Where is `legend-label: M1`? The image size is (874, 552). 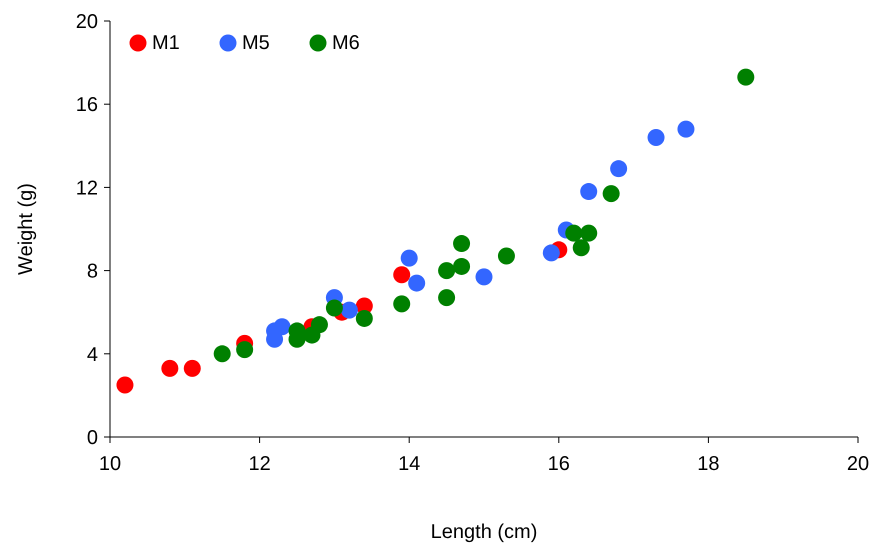
legend-label: M1 is located at coordinates (166, 43).